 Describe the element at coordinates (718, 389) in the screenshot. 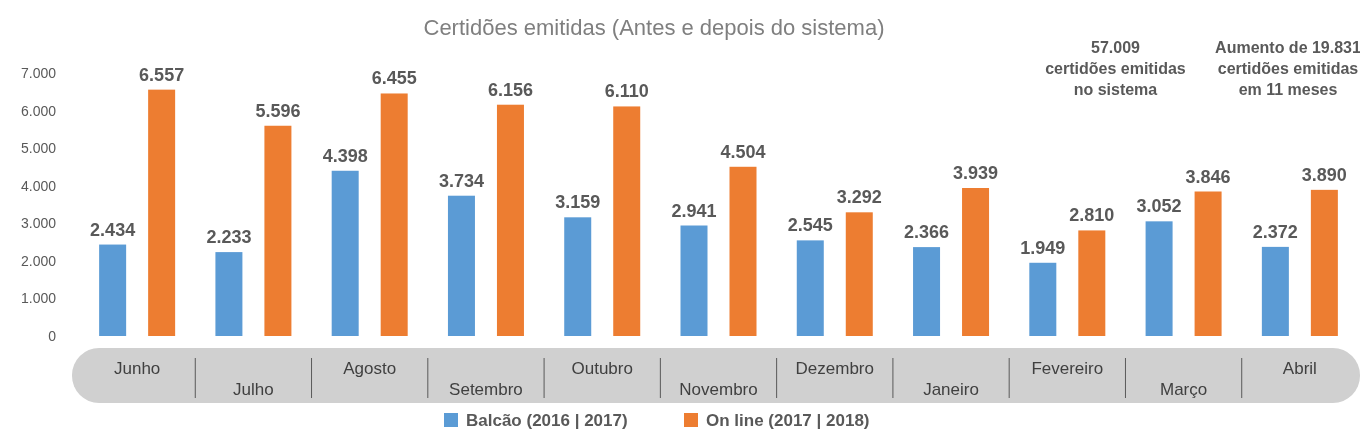

I see `x-tick-label: Novembro` at that location.